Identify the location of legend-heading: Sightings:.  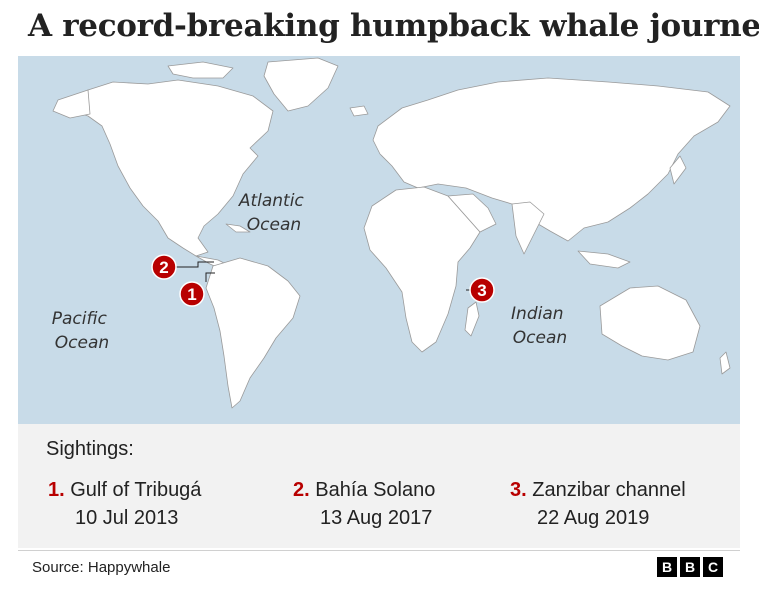
(90, 449).